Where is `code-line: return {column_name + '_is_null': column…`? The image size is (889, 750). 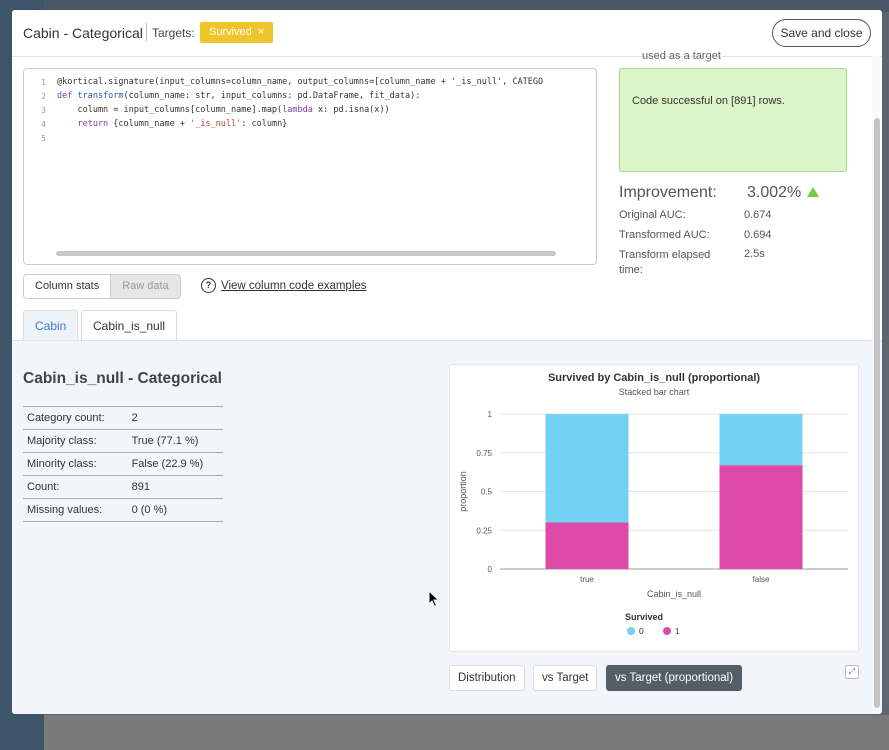 code-line: return {column_name + '_is_null': column… is located at coordinates (172, 124).